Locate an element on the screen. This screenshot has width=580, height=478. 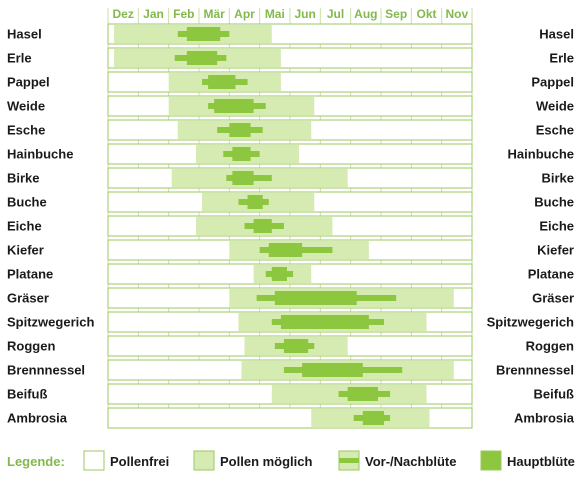
month-label: Dez is located at coordinates (122, 14).